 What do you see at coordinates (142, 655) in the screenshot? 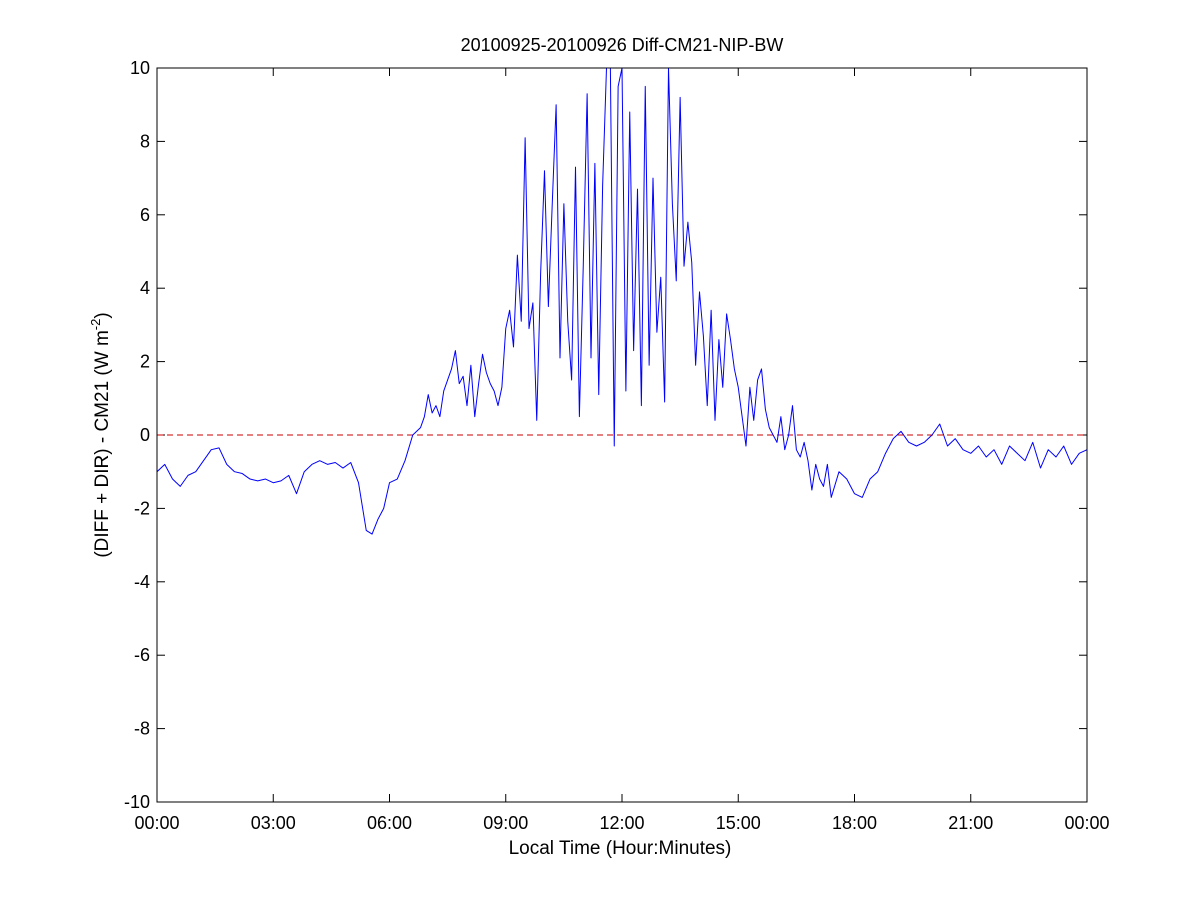
I see `y-tick-label: -6` at bounding box center [142, 655].